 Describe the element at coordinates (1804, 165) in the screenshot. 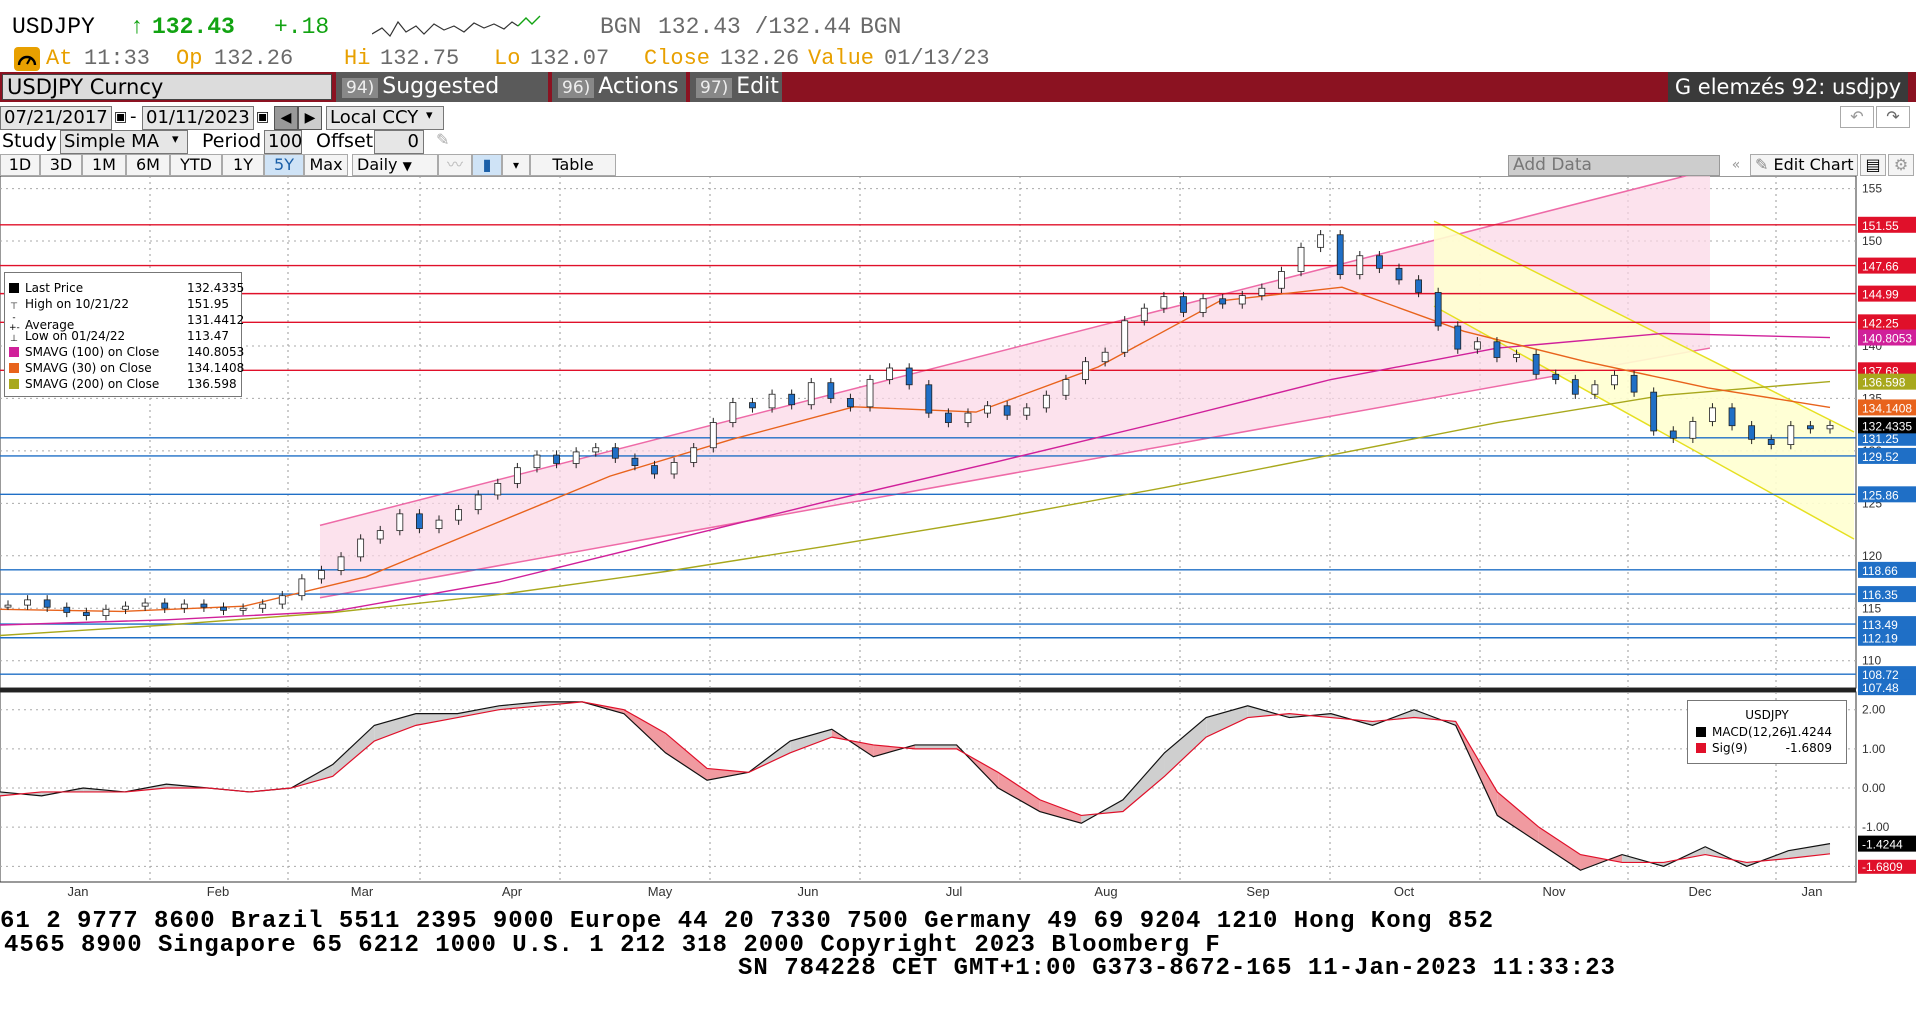

I see `edit-chart-button: ✎ Edit Chart` at that location.